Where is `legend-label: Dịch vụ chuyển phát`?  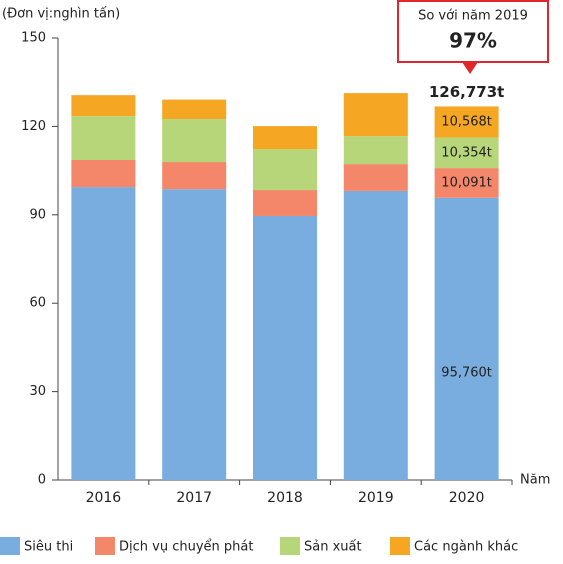 legend-label: Dịch vụ chuyển phát is located at coordinates (186, 547).